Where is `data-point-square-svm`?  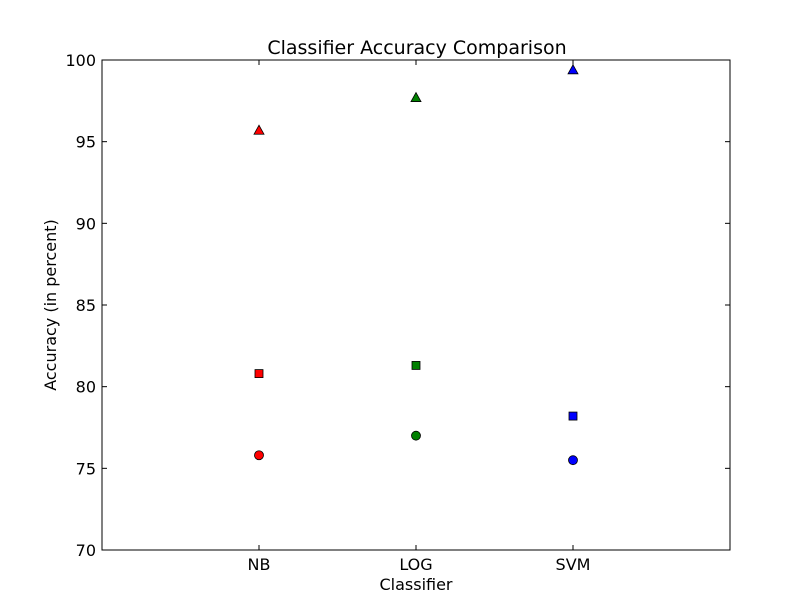
data-point-square-svm is located at coordinates (573, 416).